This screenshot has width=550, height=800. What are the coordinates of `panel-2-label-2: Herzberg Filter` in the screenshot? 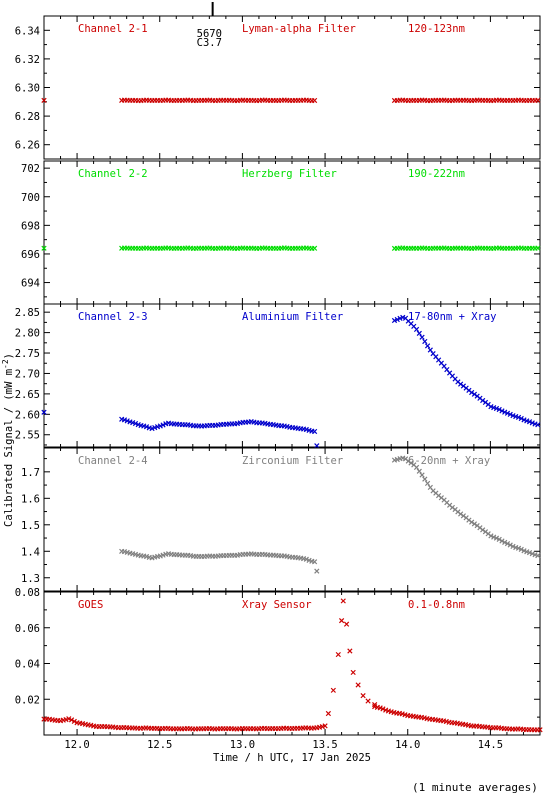 It's located at (289, 174).